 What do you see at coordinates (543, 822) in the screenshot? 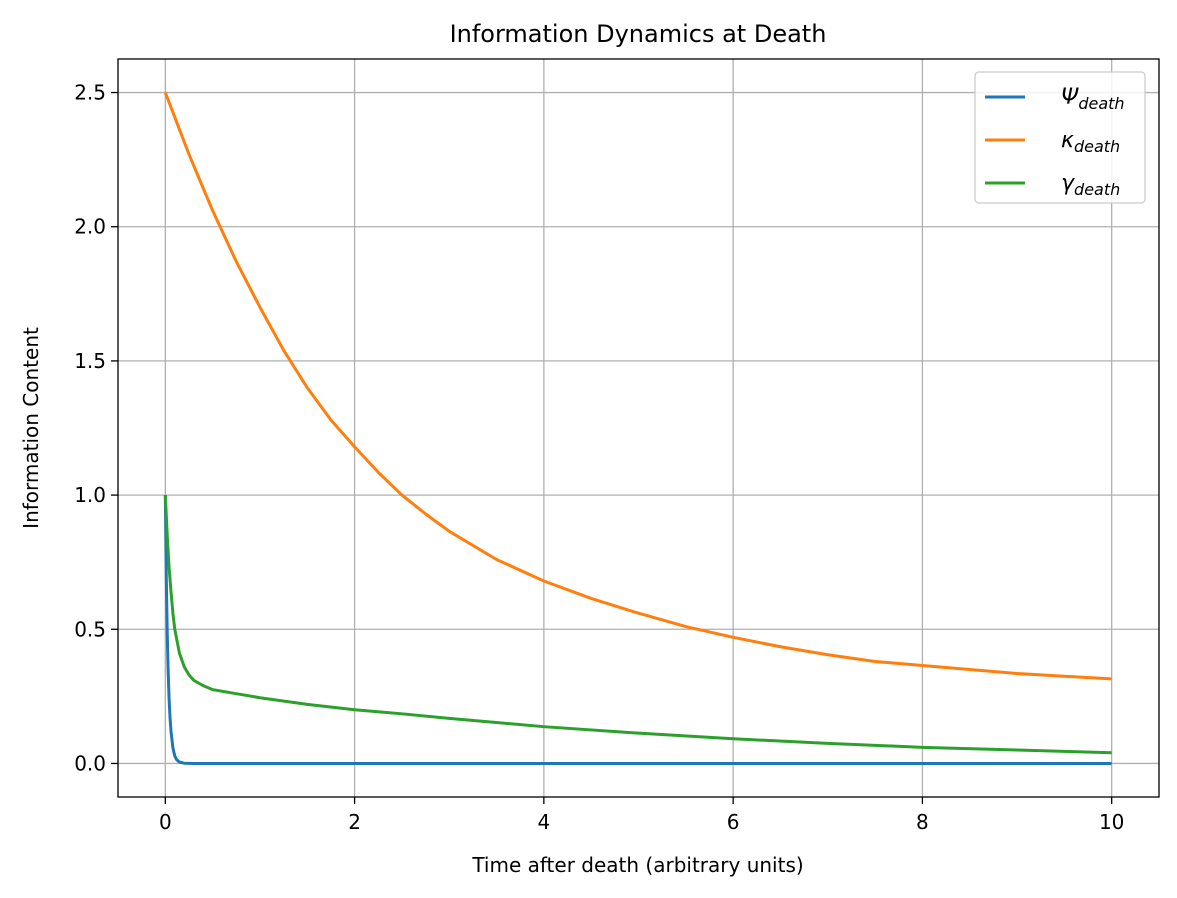
I see `x-tick-label: 4` at bounding box center [543, 822].